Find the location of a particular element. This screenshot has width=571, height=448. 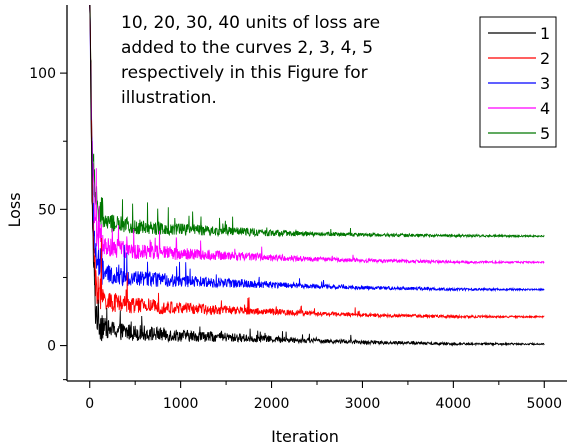

annotation-line: 10, 20, 30, 40 units of loss are is located at coordinates (250, 23).